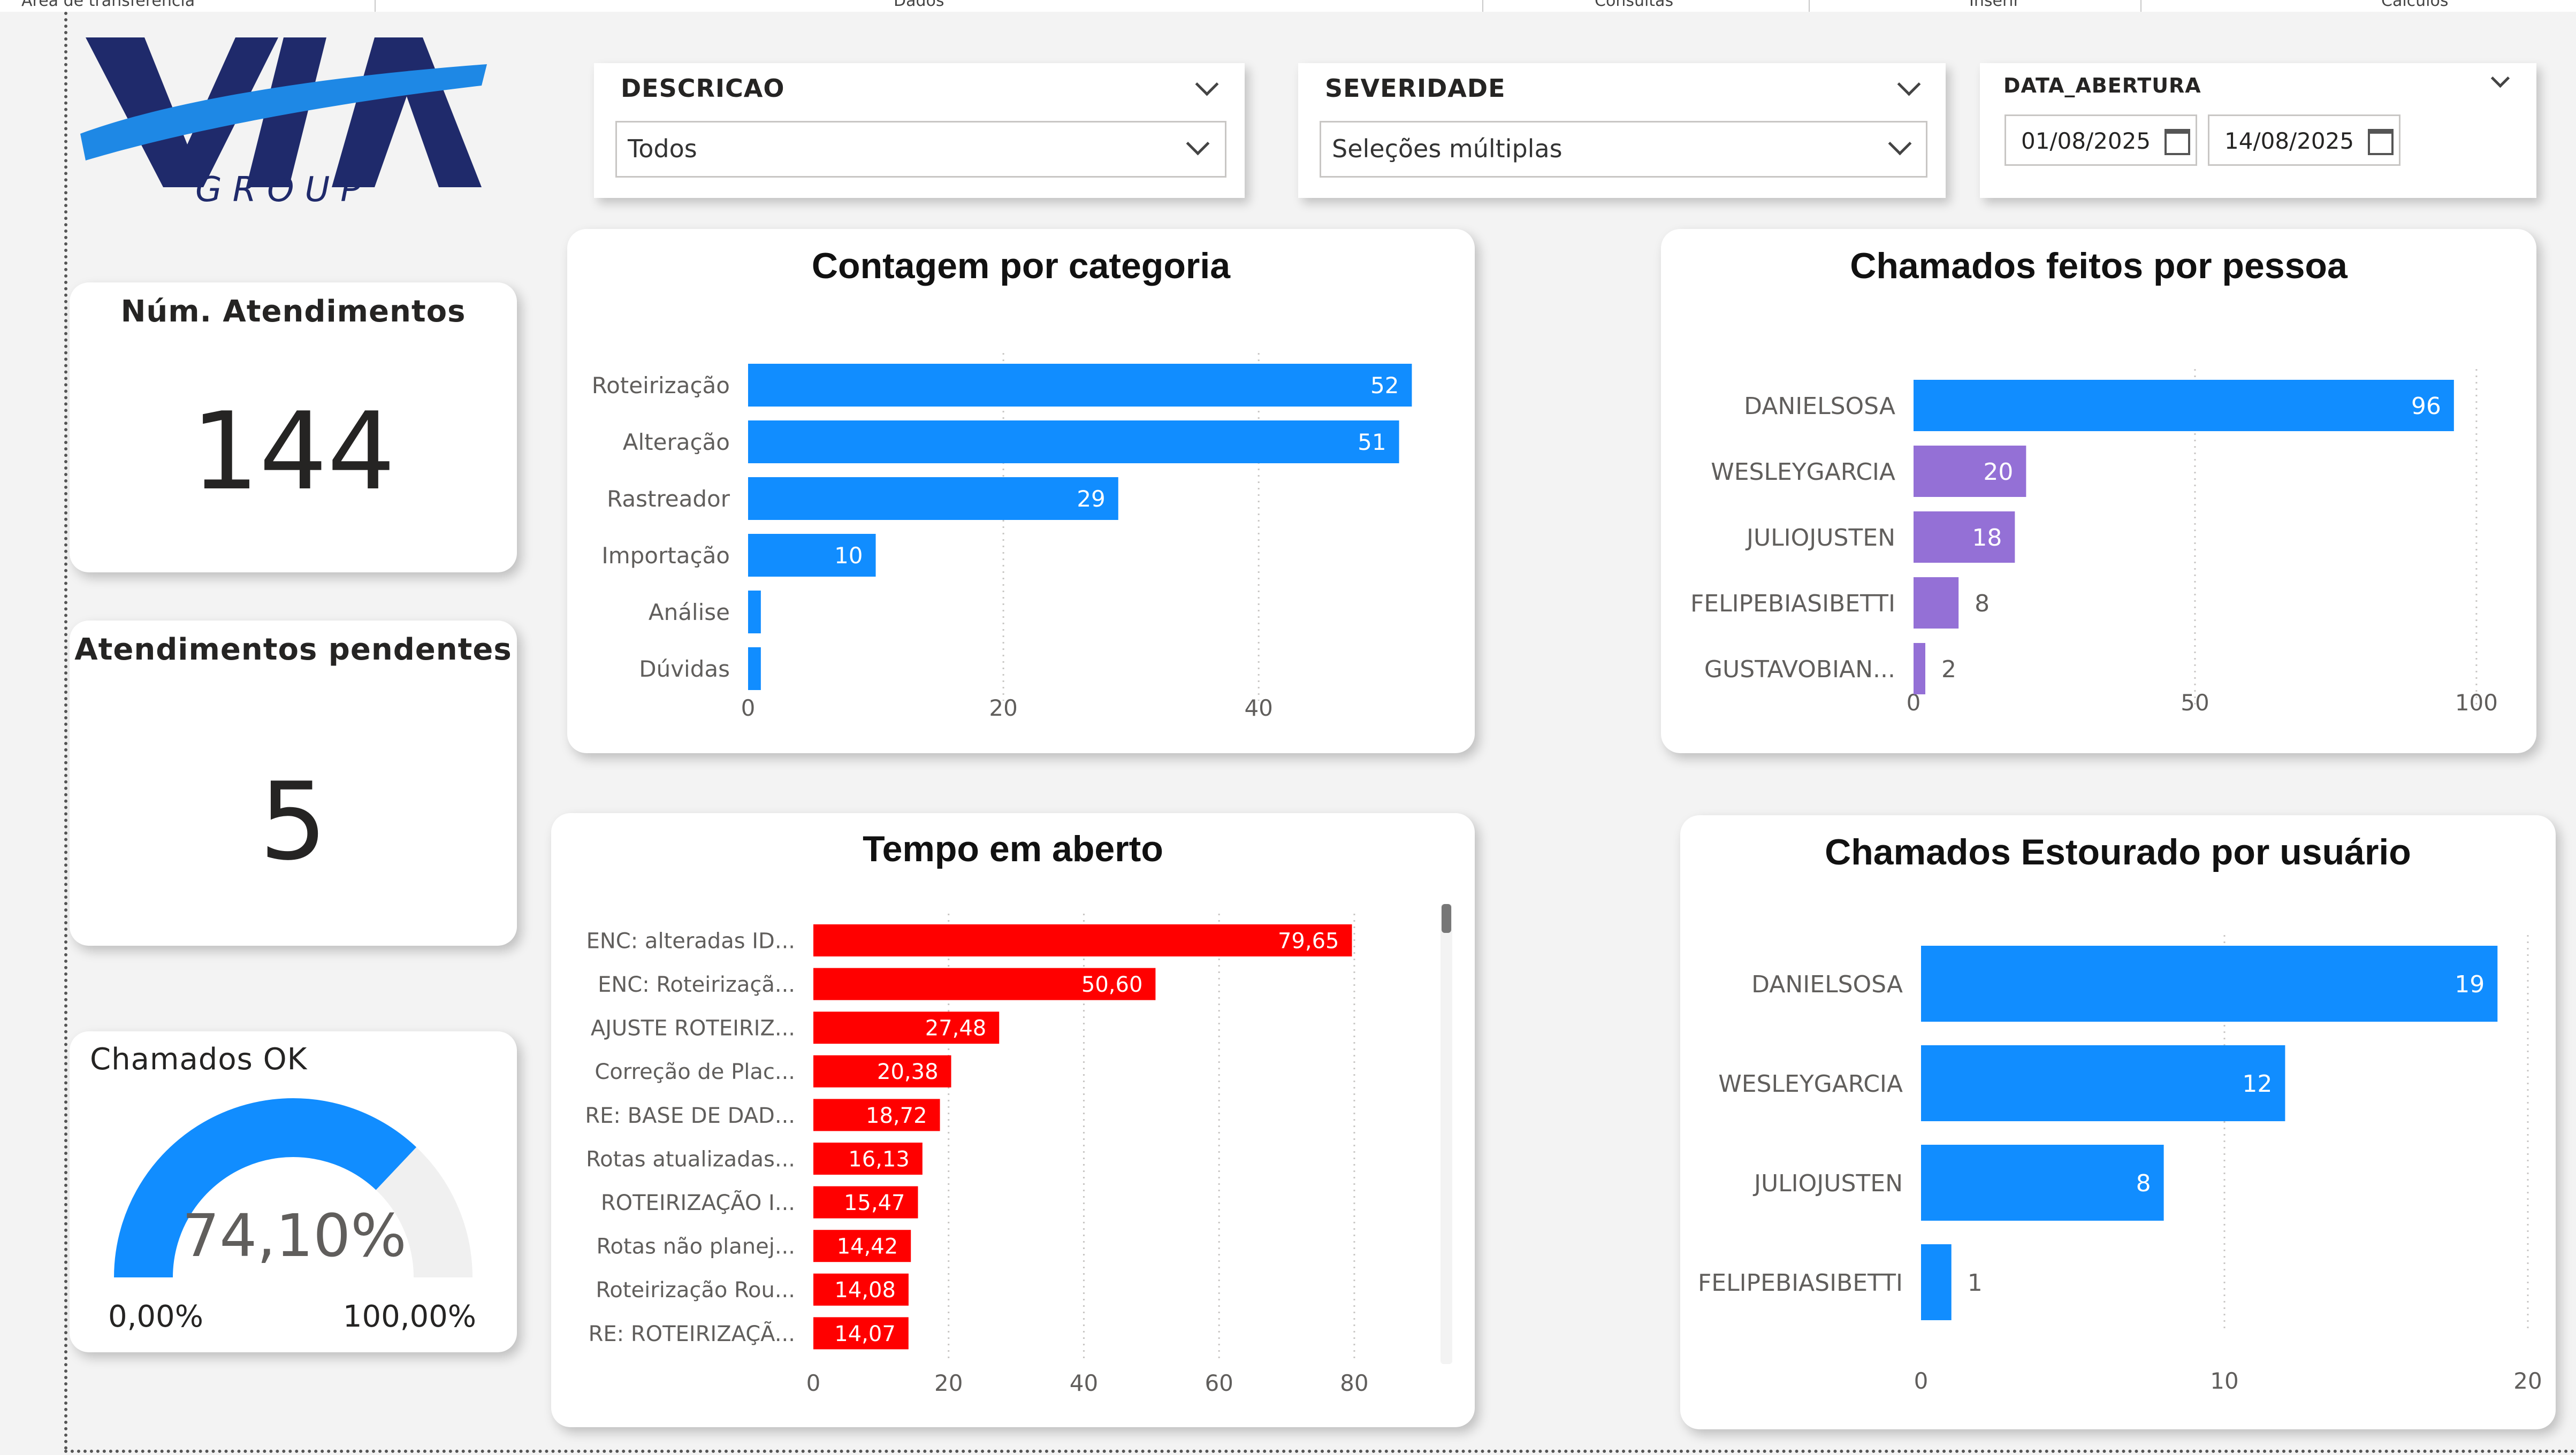 This screenshot has width=2576, height=1455. I want to click on category-label: FELIPEBIASIBETTI, so click(1792, 603).